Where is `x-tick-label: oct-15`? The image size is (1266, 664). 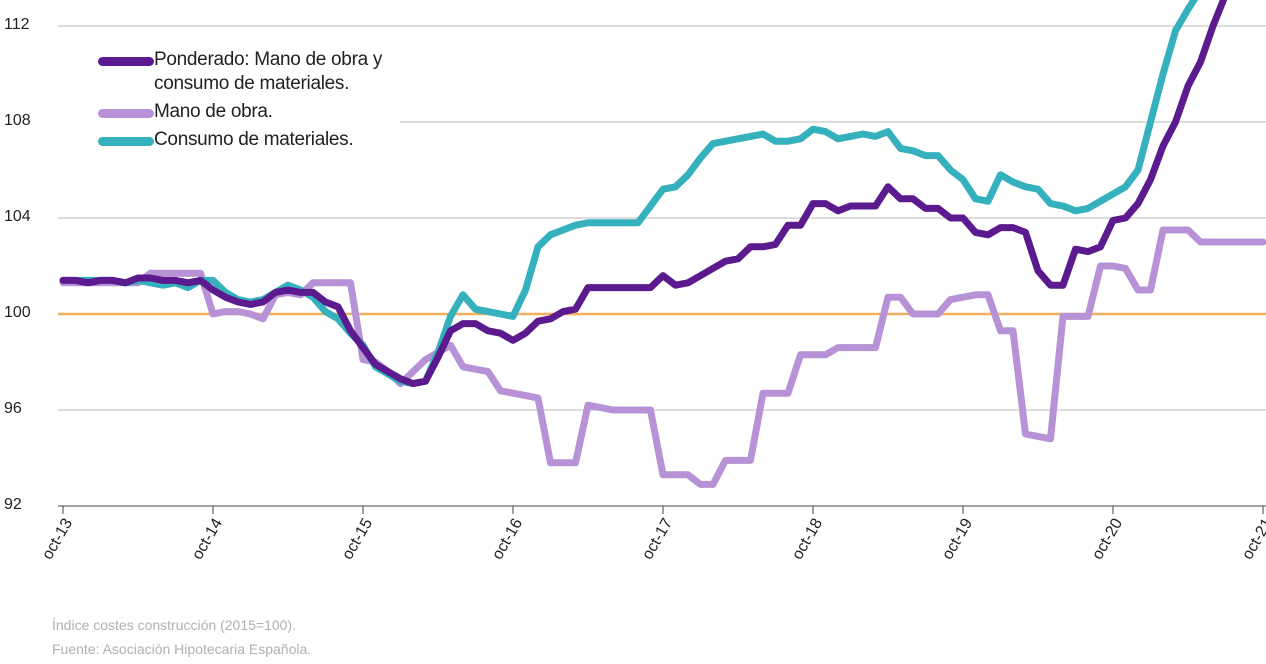 x-tick-label: oct-15 is located at coordinates (357, 539).